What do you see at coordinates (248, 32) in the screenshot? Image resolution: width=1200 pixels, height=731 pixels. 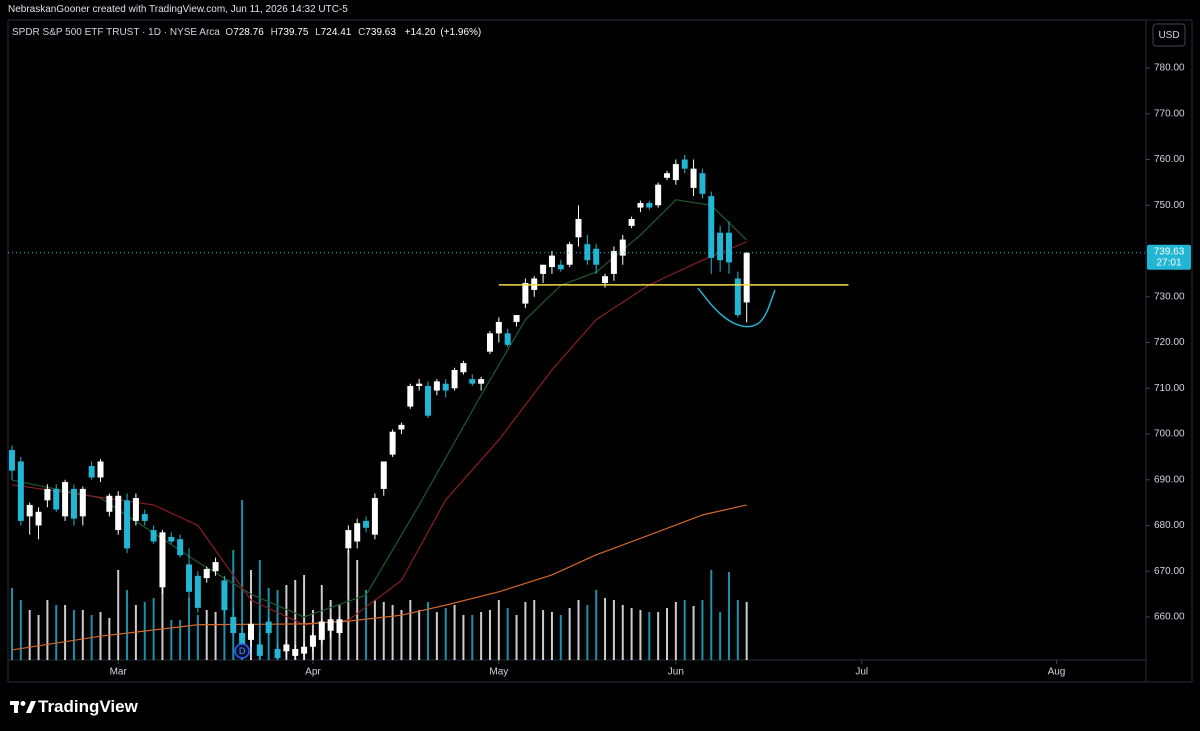 I see `ohlc-value: 728.76` at bounding box center [248, 32].